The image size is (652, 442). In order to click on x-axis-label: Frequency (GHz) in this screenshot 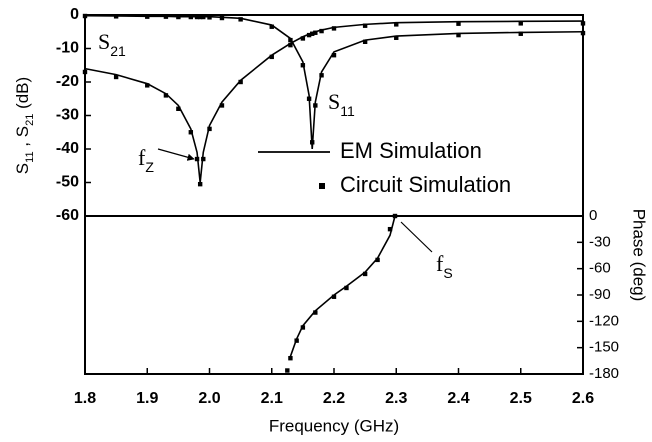, I will do `click(334, 425)`.